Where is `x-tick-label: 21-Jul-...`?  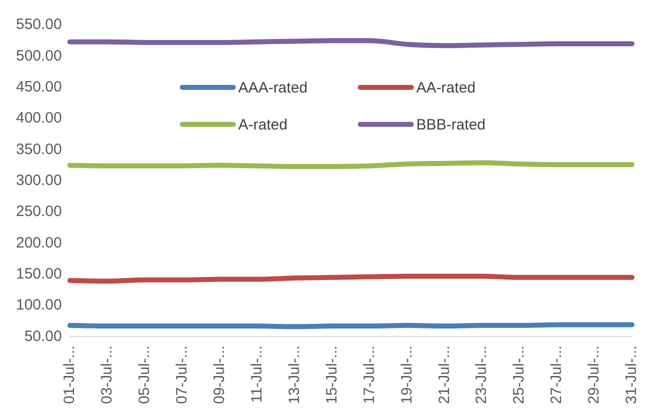 x-tick-label: 21-Jul-... is located at coordinates (444, 375).